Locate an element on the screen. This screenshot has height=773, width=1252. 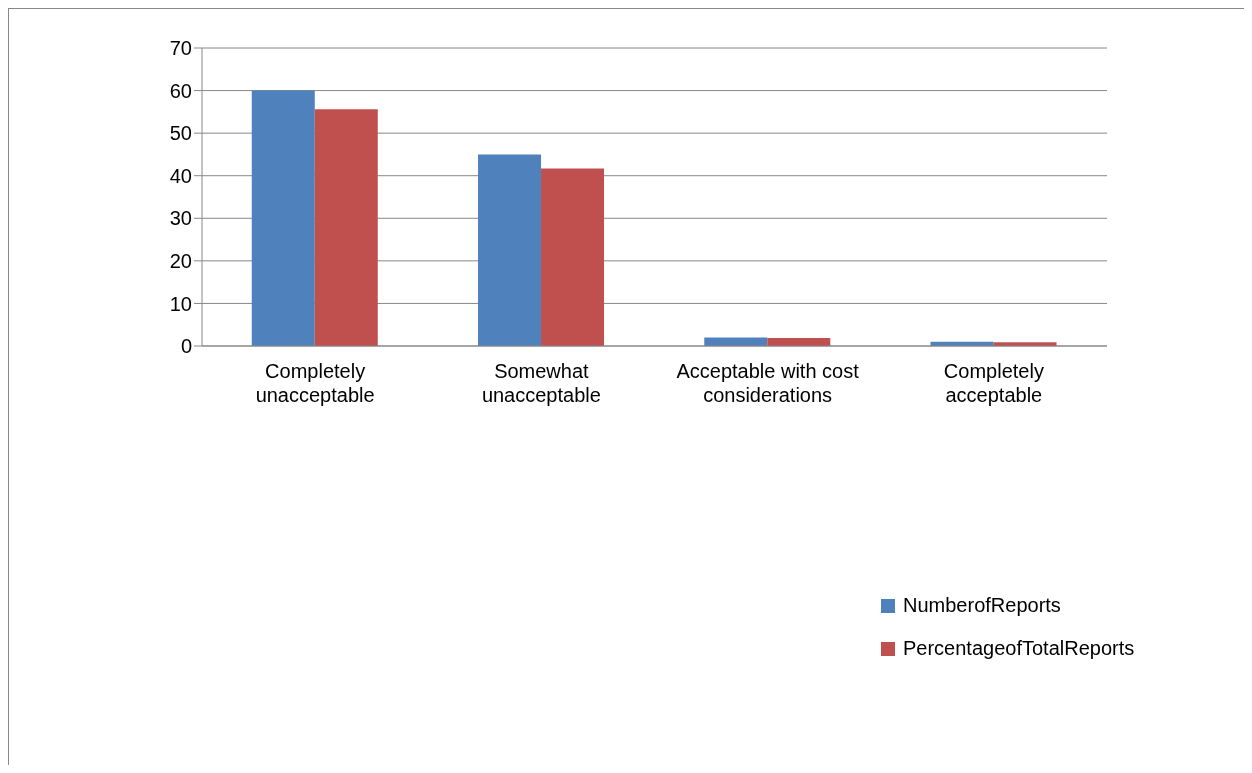
y-tick-label: 0 is located at coordinates (186, 346).